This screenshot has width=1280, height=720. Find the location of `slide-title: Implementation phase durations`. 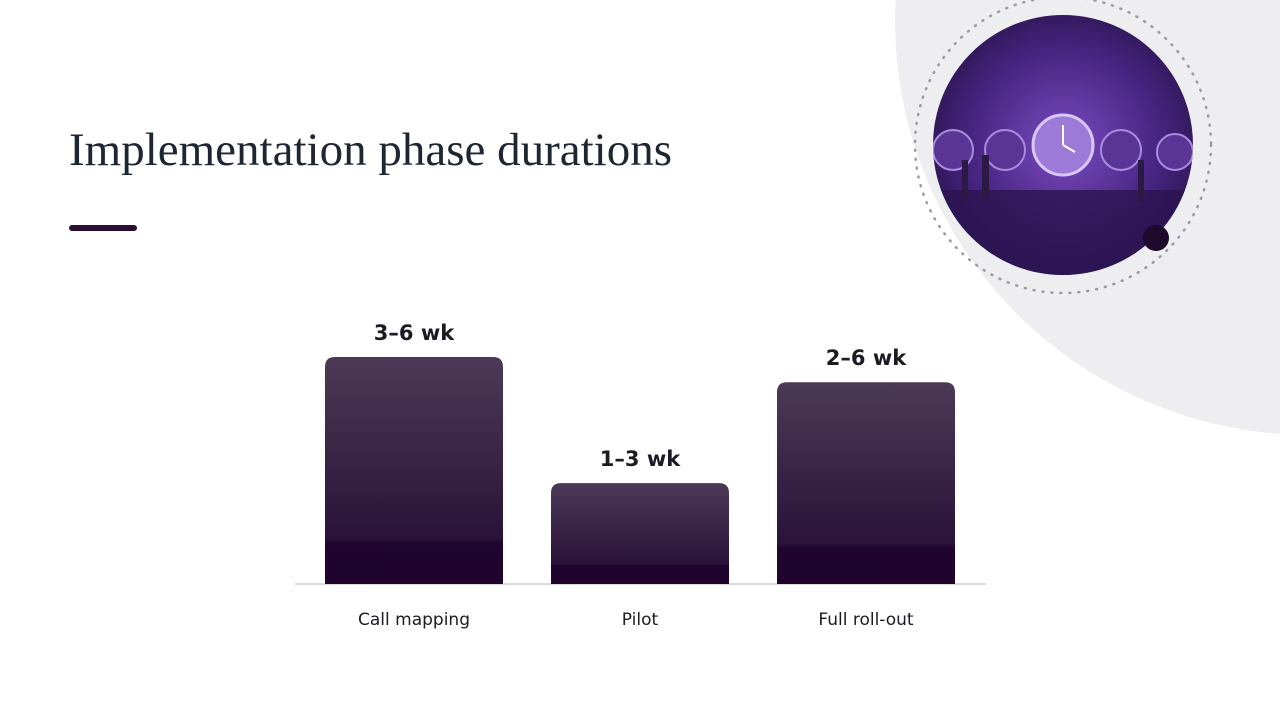

slide-title: Implementation phase durations is located at coordinates (370, 150).